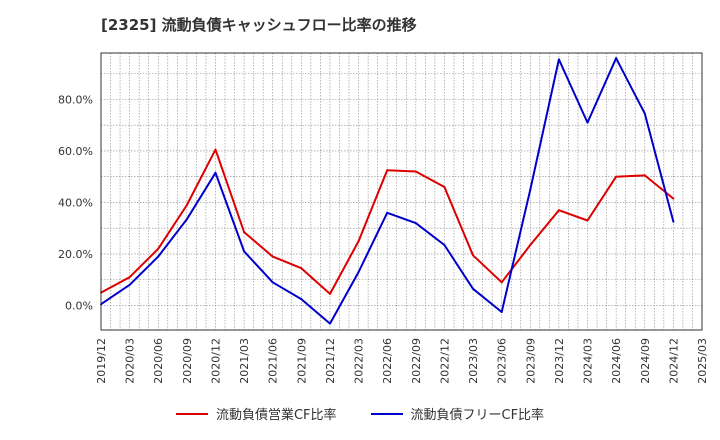 The image size is (720, 440). What do you see at coordinates (75, 151) in the screenshot?
I see `y-tick-label: 60.0%` at bounding box center [75, 151].